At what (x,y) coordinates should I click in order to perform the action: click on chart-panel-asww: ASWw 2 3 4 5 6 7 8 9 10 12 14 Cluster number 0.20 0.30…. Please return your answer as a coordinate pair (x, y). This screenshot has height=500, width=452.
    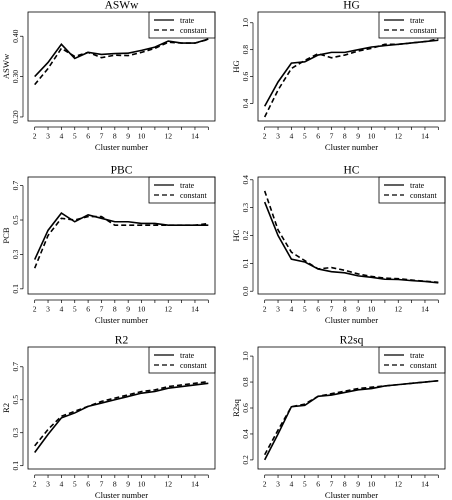
    Looking at the image, I should click on (108, 76).